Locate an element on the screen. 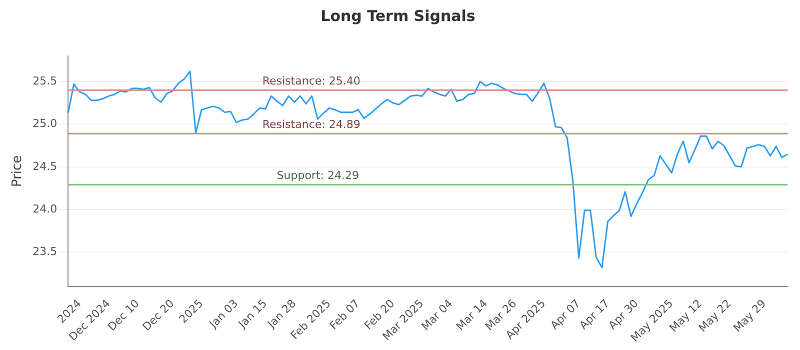 The width and height of the screenshot is (800, 350). ref-line-label: Resistance: 25.40 is located at coordinates (311, 81).